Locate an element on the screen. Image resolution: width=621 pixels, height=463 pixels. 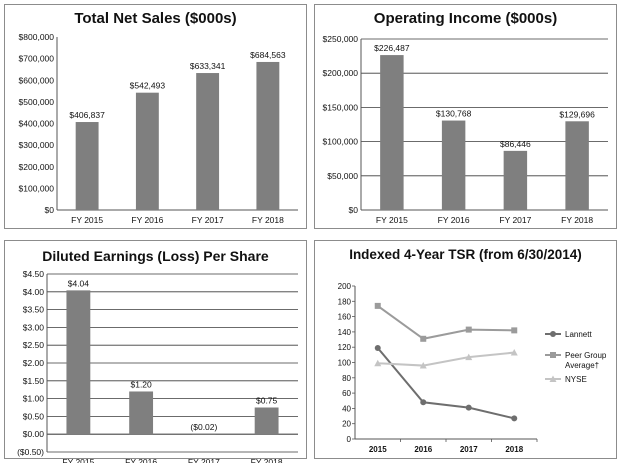
operating-income-xtick-label: FY 2016 is located at coordinates (454, 220).